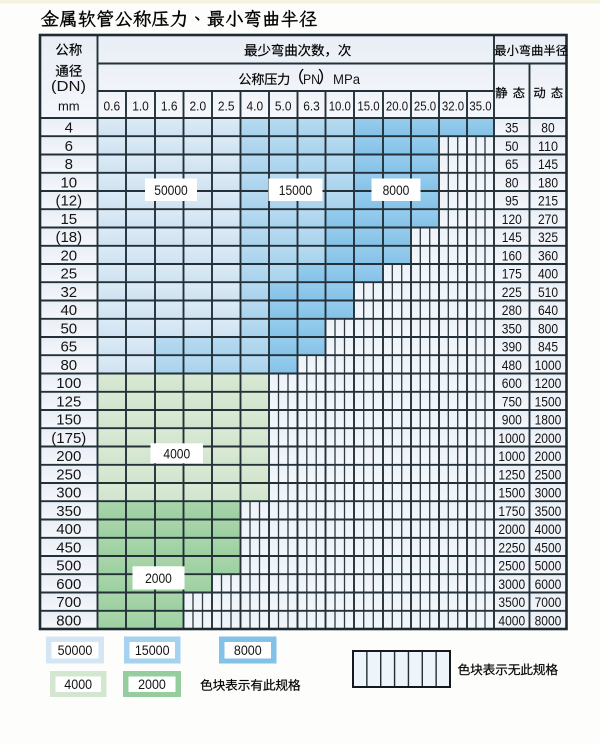  I want to click on svg-text: 250, so click(68, 475).